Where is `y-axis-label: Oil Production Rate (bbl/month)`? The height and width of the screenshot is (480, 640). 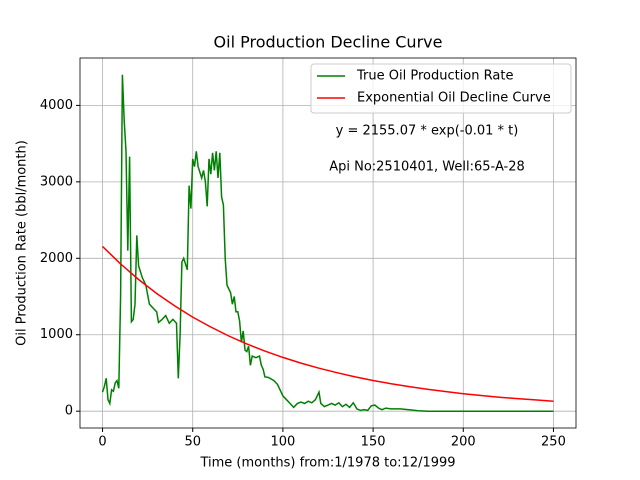
y-axis-label: Oil Production Rate (bbl/month) is located at coordinates (22, 243).